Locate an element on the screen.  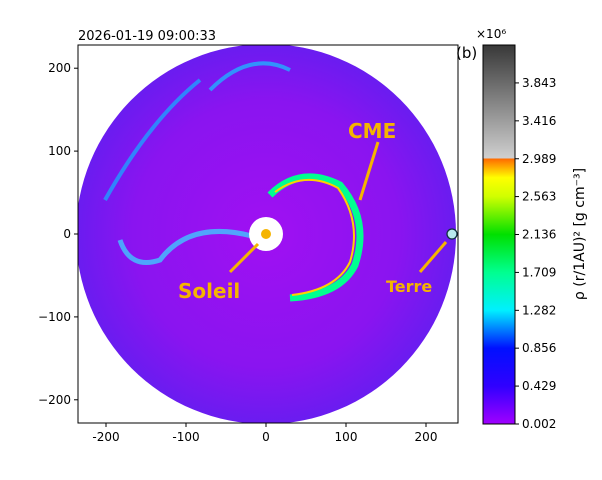
y-tick-label: 100 is located at coordinates (59, 151).